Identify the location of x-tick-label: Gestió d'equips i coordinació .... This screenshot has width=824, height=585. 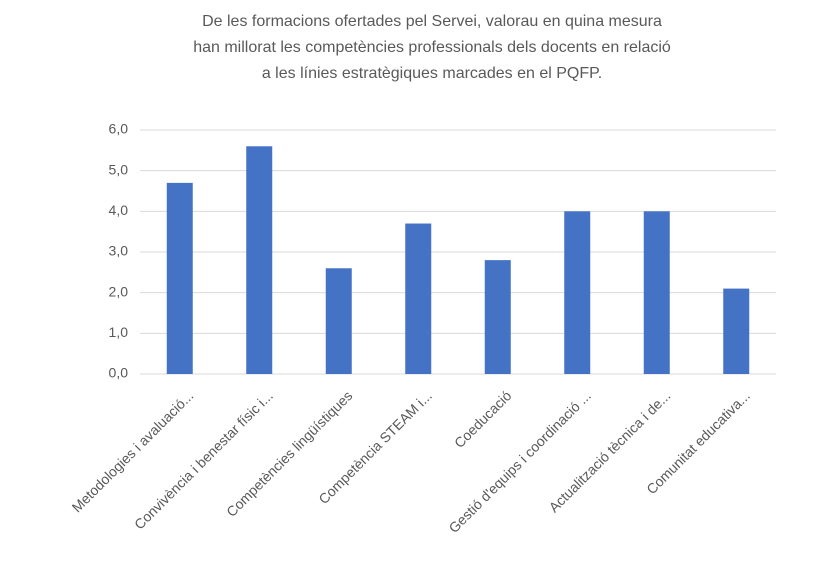
(519, 461).